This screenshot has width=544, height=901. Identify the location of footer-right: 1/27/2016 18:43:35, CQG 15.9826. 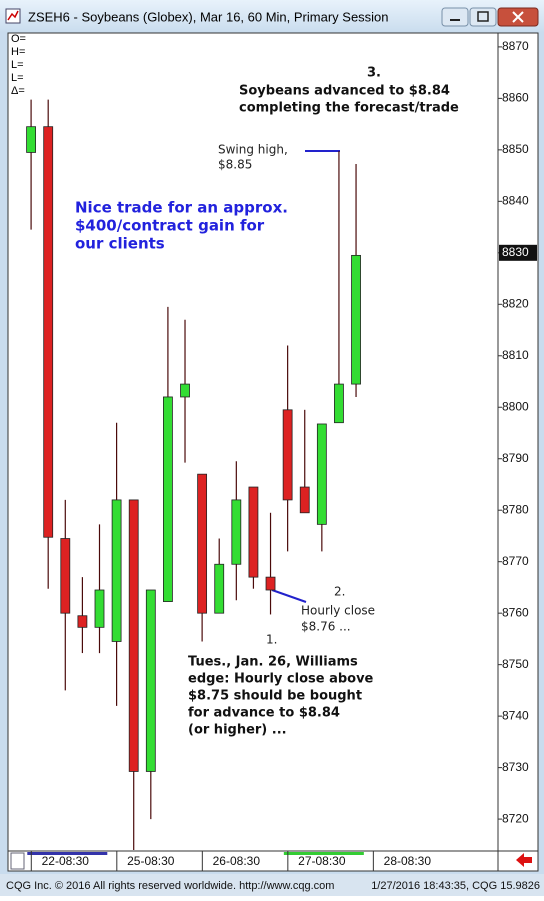
(455, 886).